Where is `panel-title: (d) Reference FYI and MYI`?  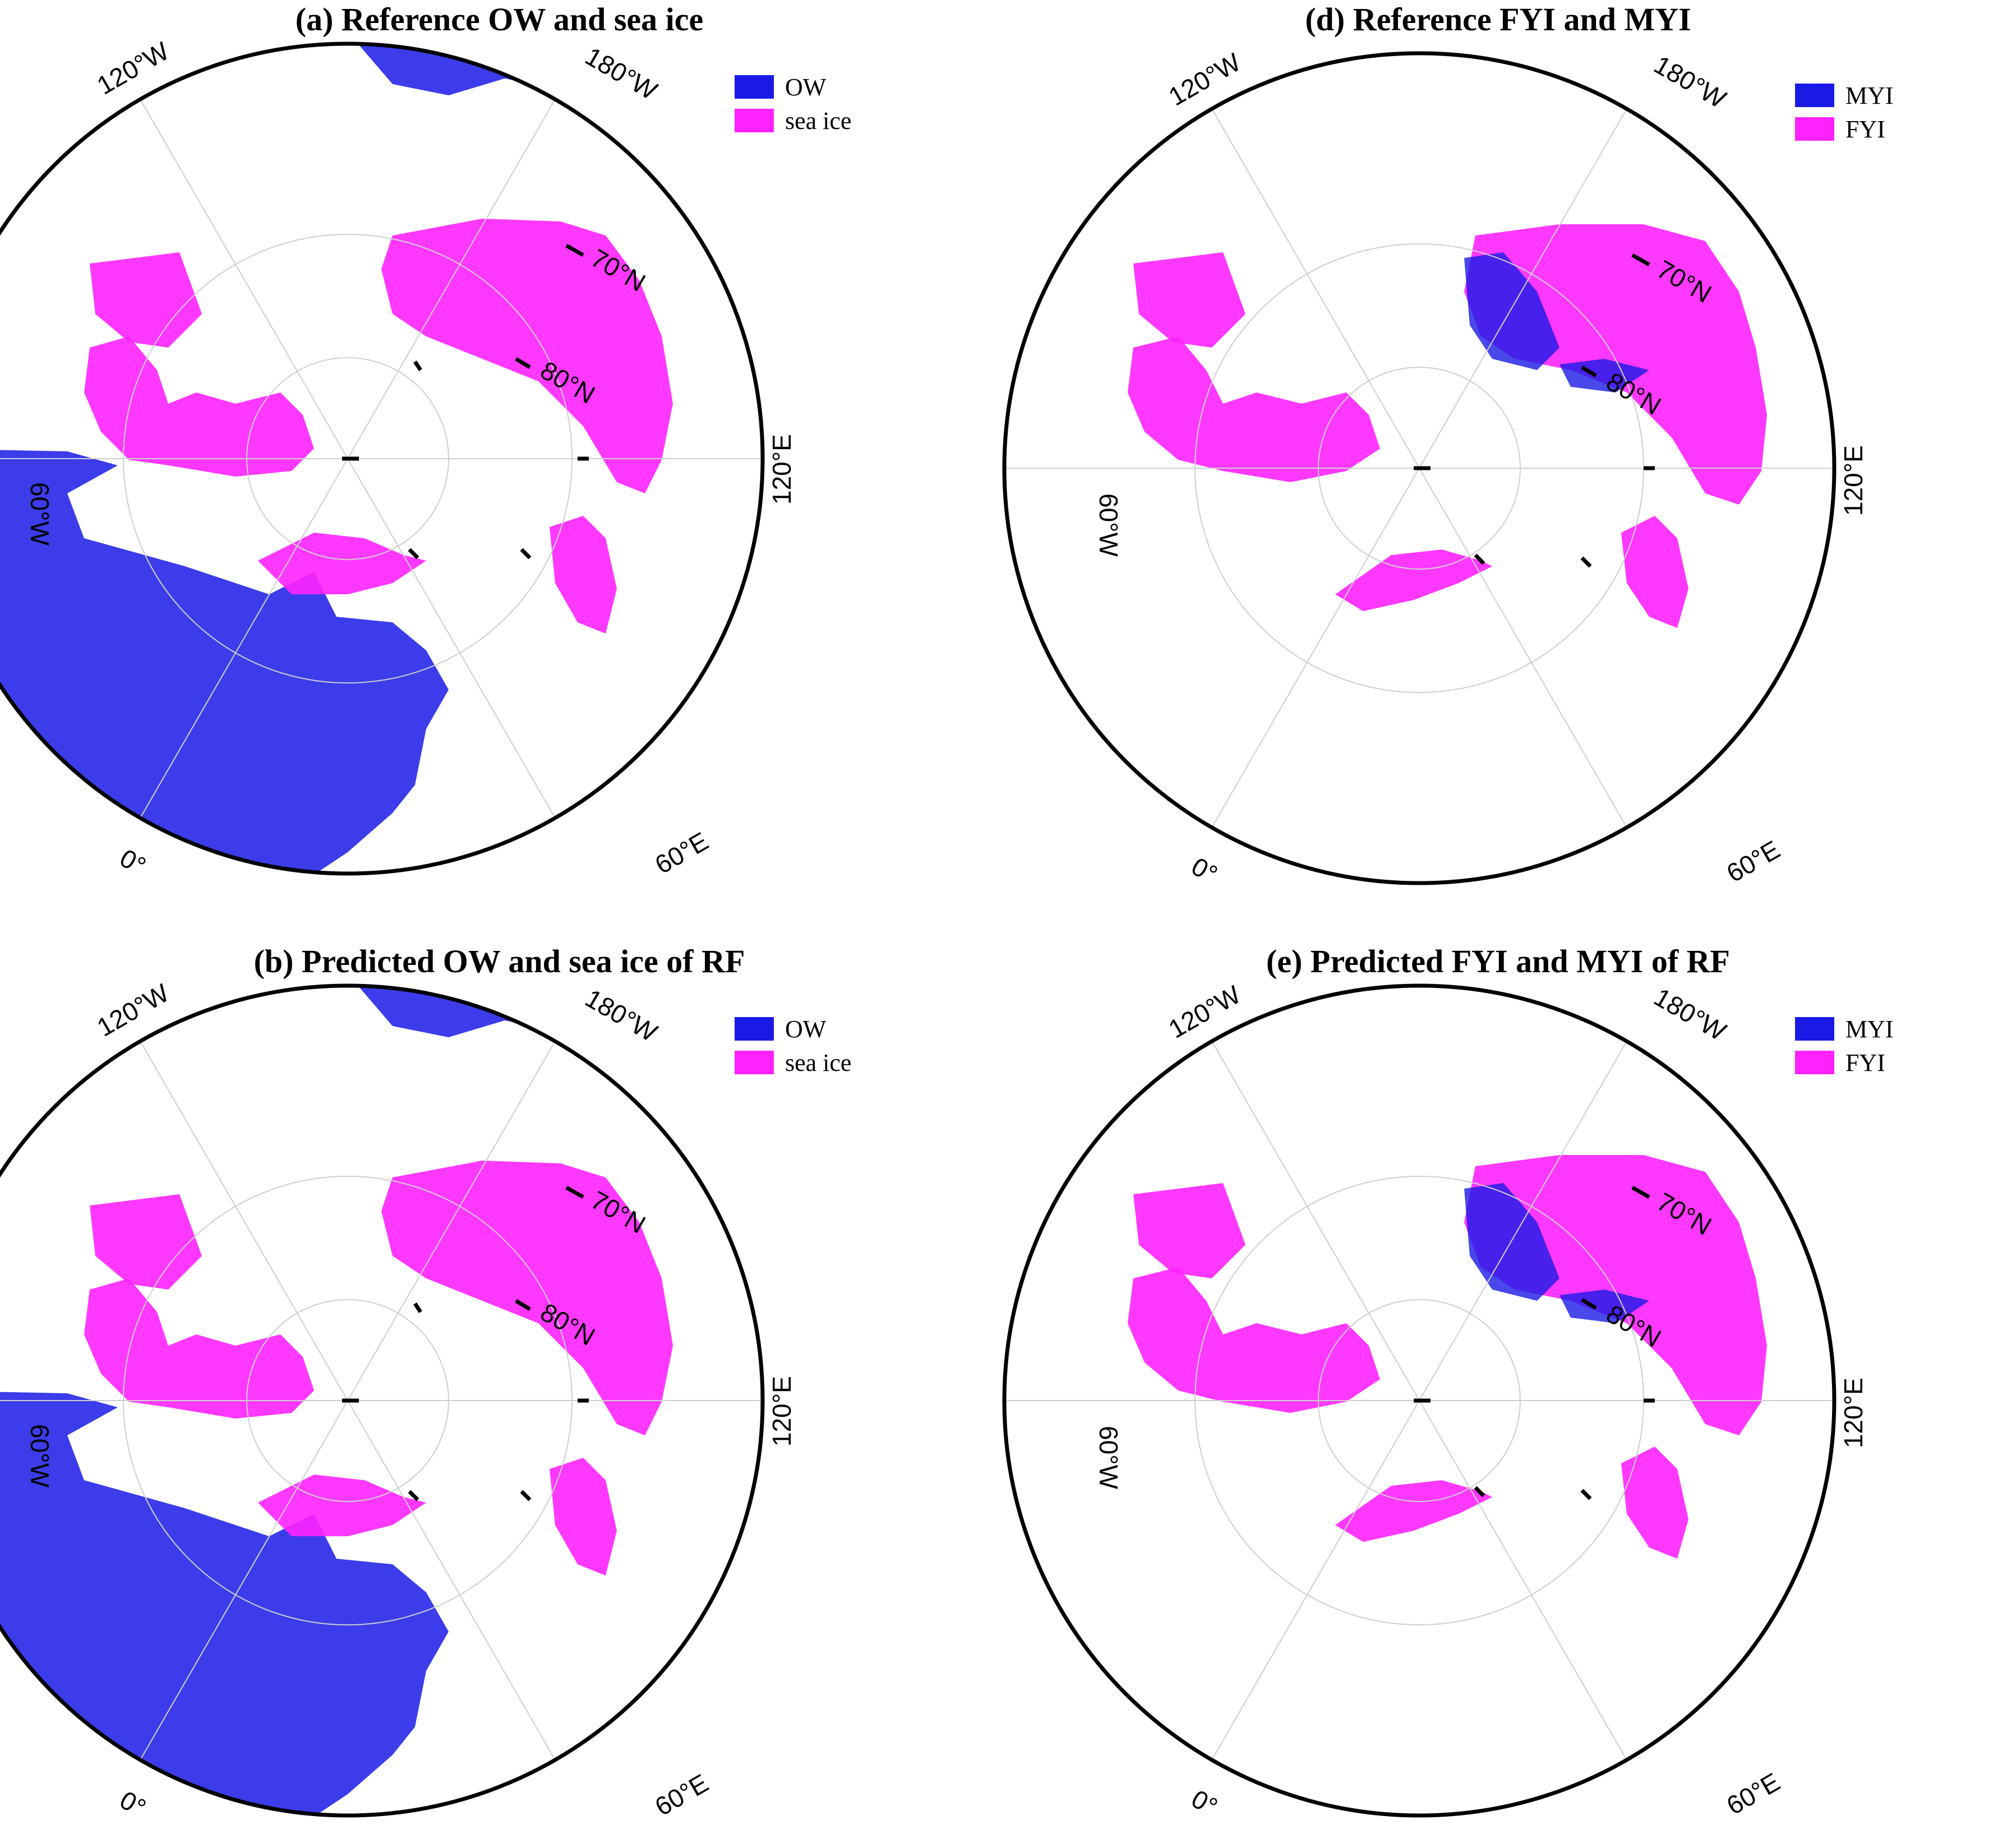
panel-title: (d) Reference FYI and MYI is located at coordinates (1498, 19).